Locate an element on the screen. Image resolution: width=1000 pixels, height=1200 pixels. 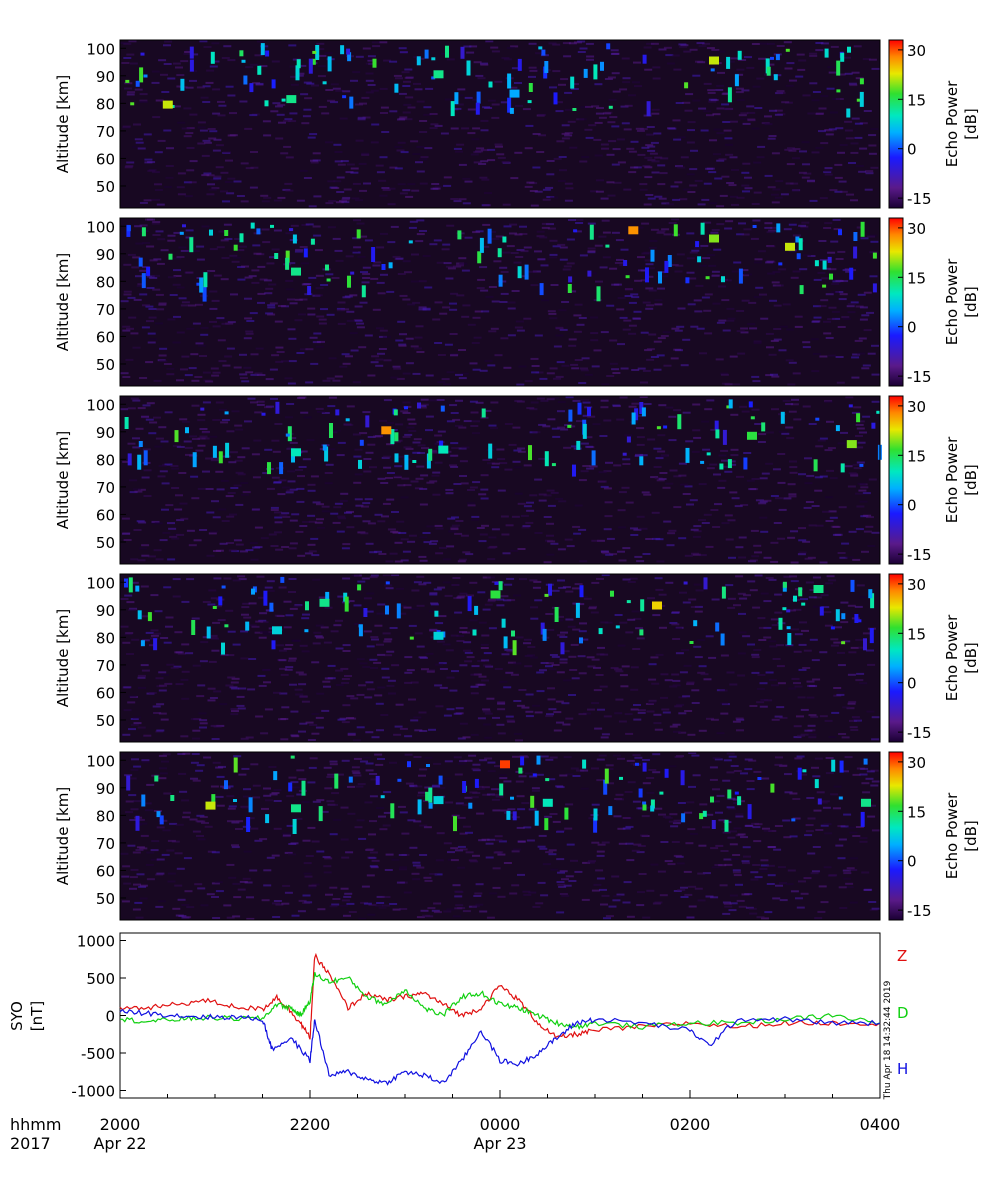
altitude-tick-label: 70 is located at coordinates (105, 488).